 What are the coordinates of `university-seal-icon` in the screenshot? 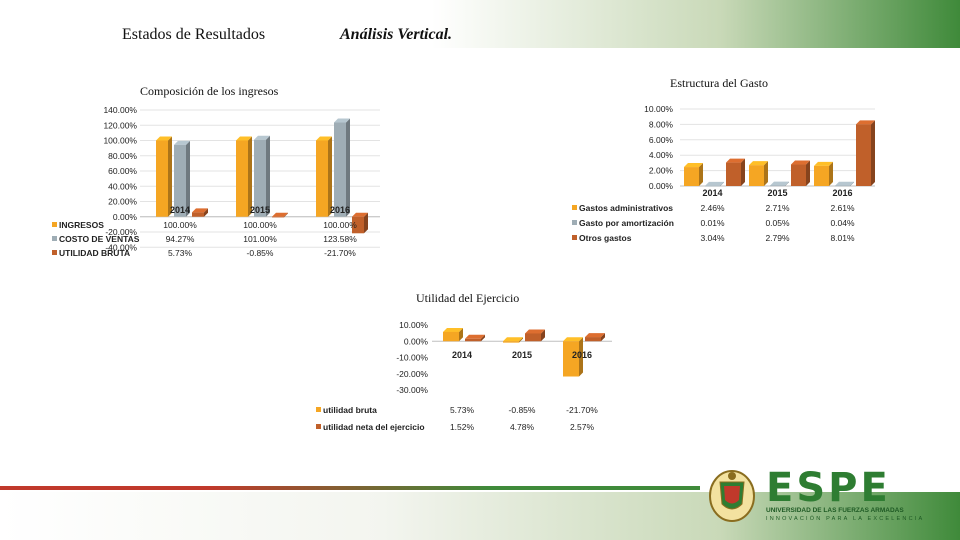 It's located at (732, 496).